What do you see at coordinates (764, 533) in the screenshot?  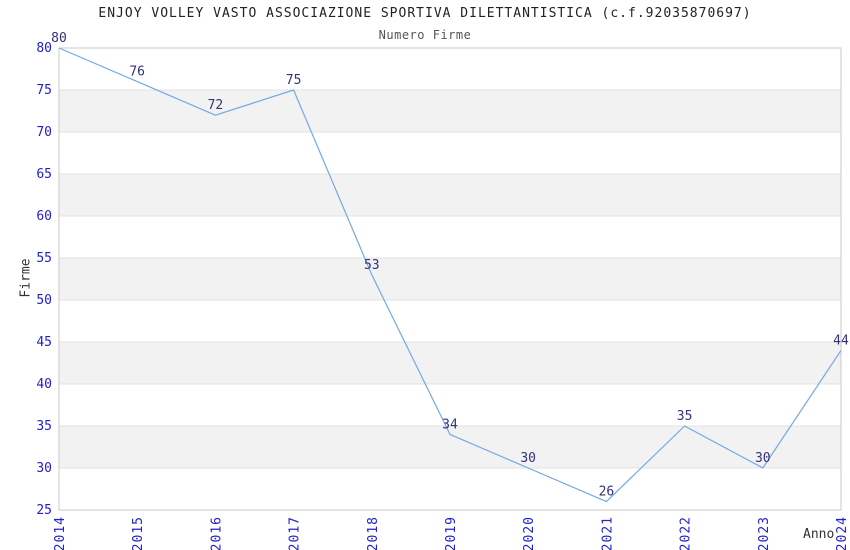 I see `x-tick-label: 2023` at bounding box center [764, 533].